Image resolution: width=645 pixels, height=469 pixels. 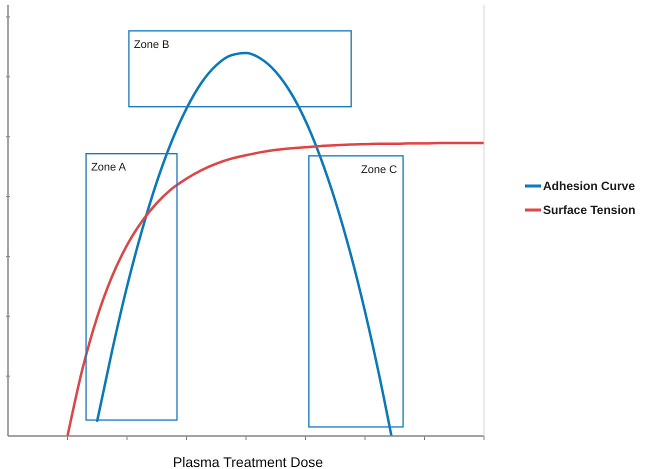 What do you see at coordinates (589, 186) in the screenshot?
I see `legend-label: Adhesion Curve` at bounding box center [589, 186].